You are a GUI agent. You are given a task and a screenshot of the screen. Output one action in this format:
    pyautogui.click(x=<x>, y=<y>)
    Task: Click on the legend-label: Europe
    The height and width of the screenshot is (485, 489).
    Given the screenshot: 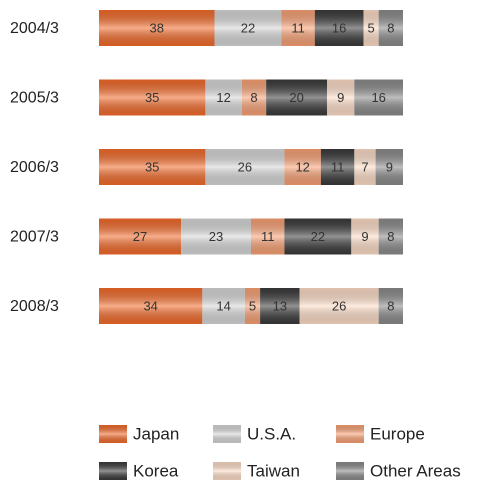 What is the action you would take?
    pyautogui.click(x=397, y=433)
    